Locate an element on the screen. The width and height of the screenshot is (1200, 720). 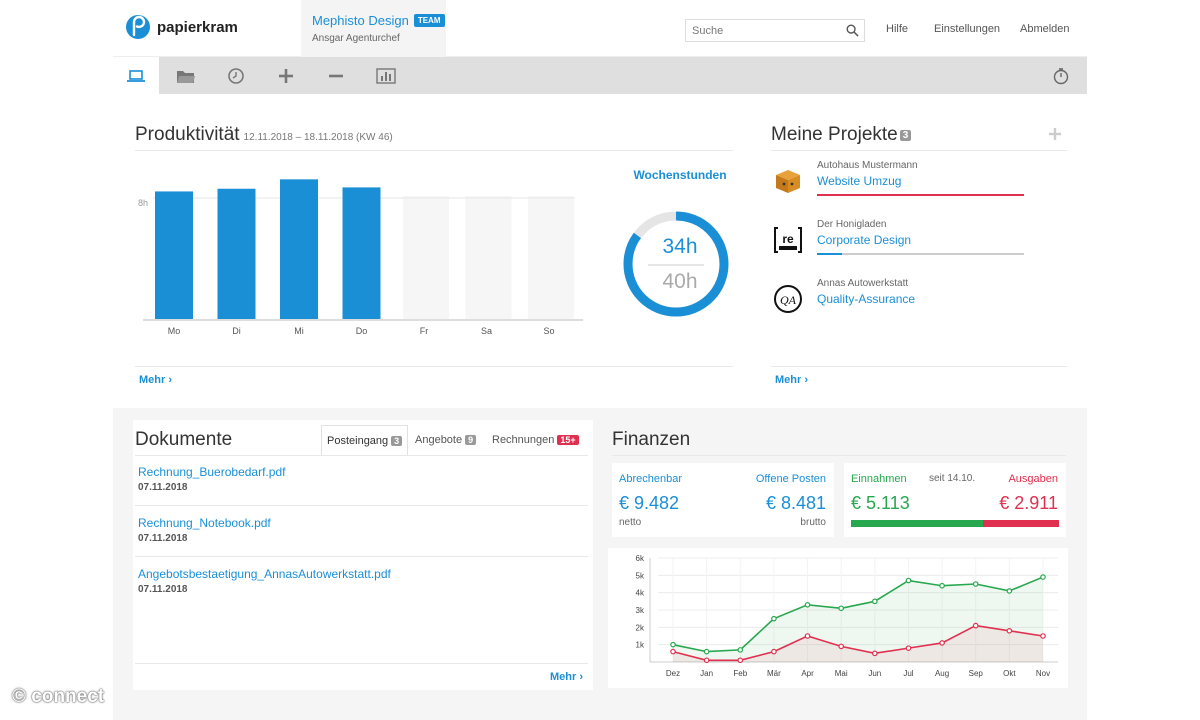
search-icon is located at coordinates (852, 30).